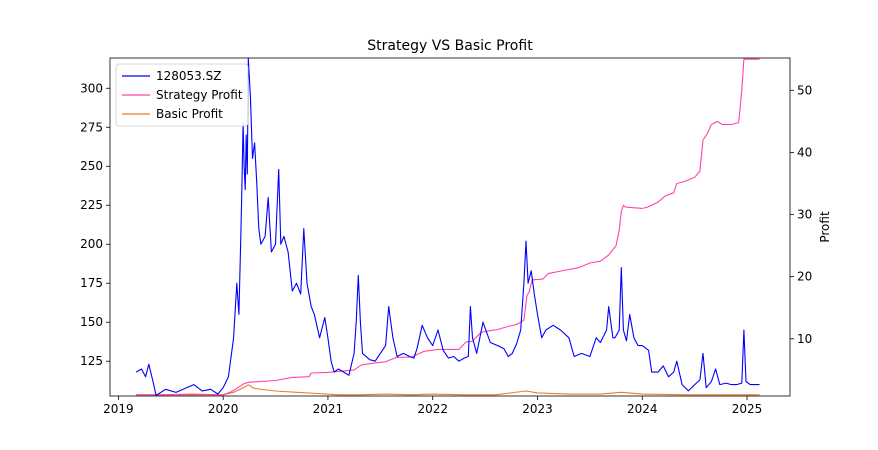  What do you see at coordinates (804, 339) in the screenshot?
I see `y-right-tick-label: 10` at bounding box center [804, 339].